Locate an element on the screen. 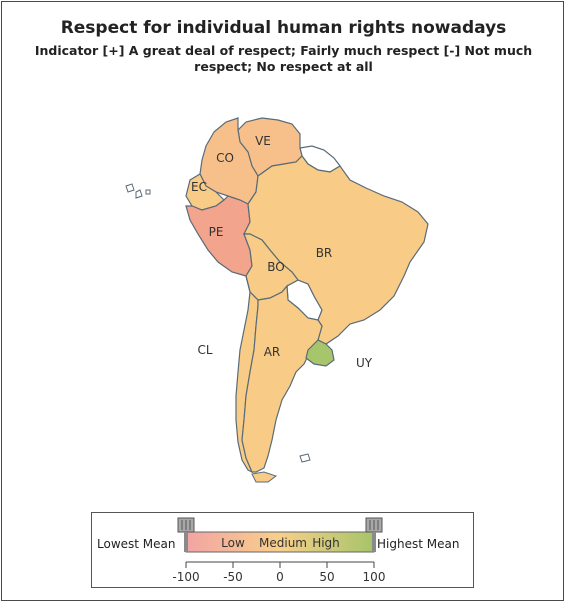  falkland-islands is located at coordinates (305, 458).